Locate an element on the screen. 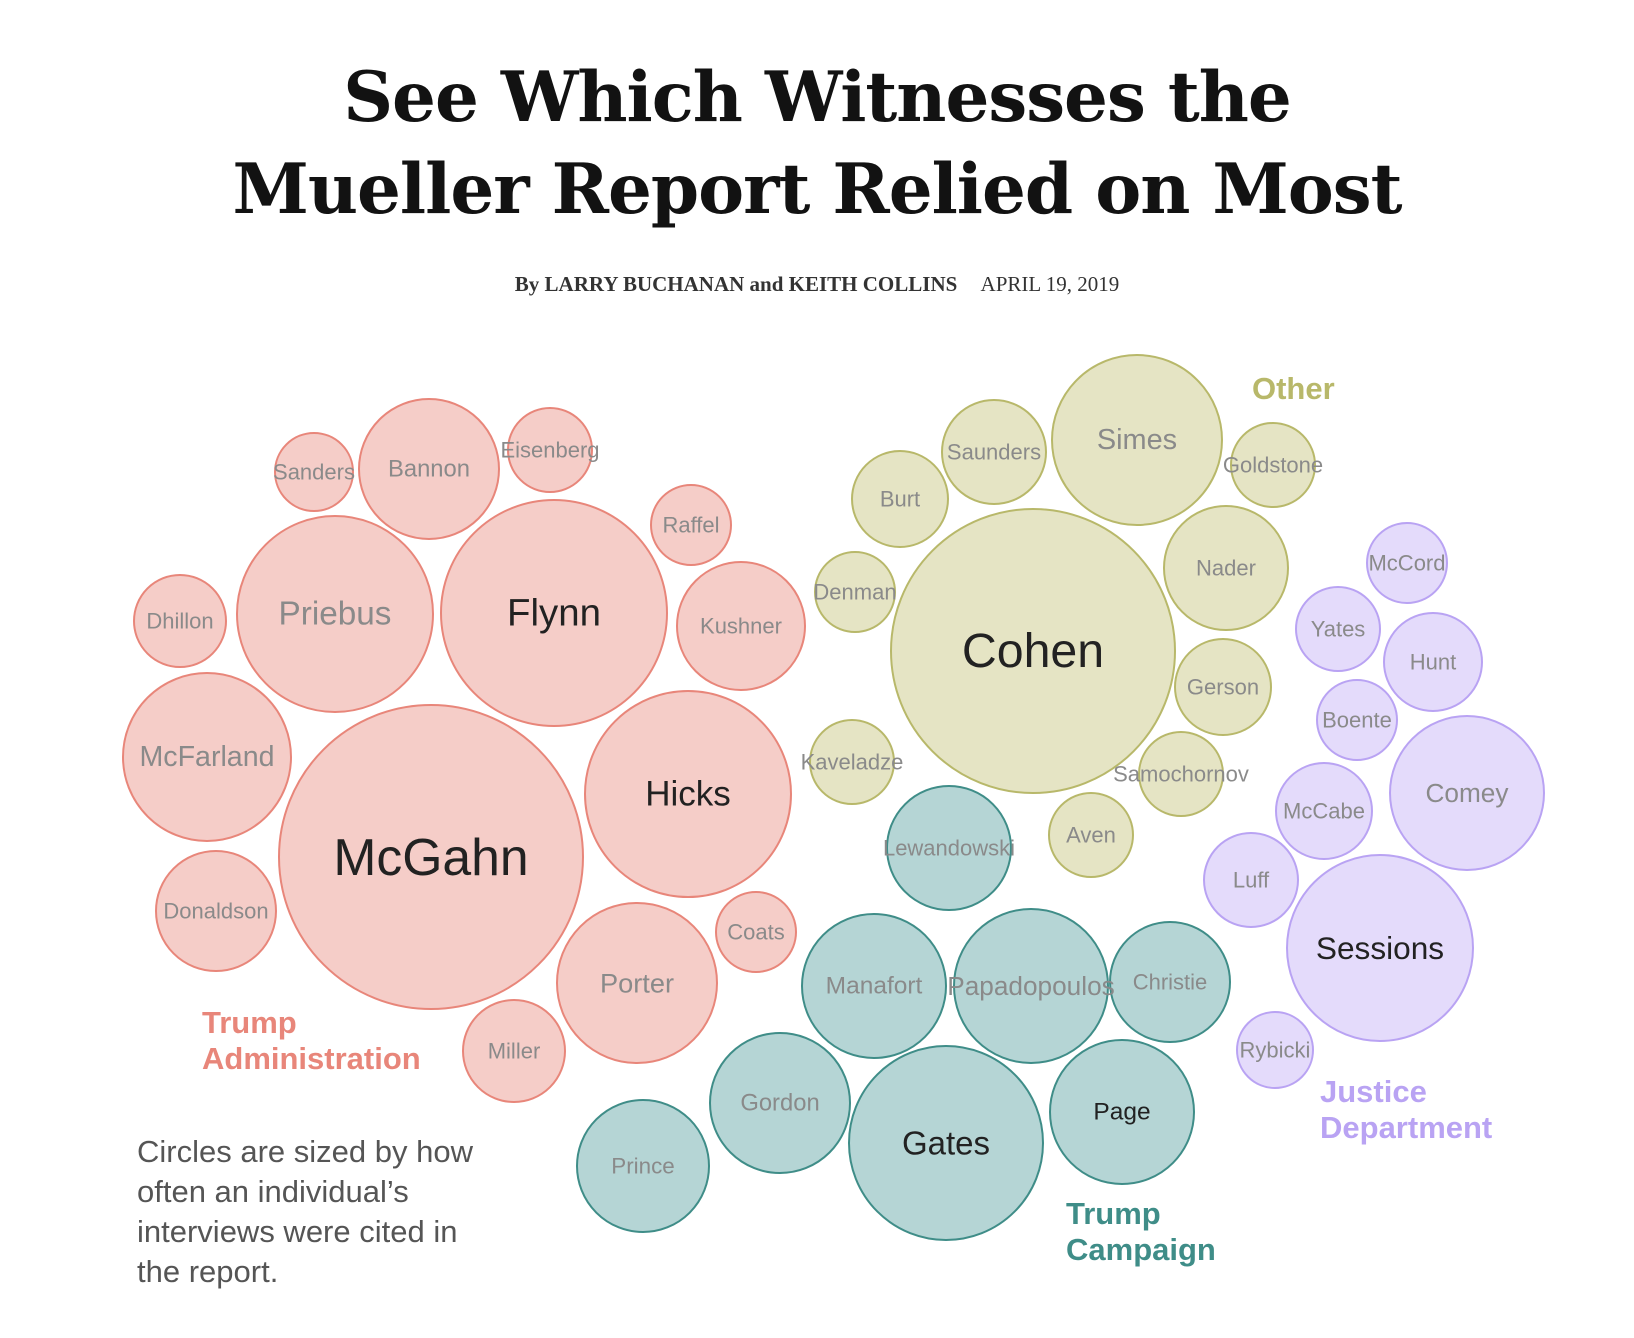  bubble-label-burt: Burt is located at coordinates (900, 499).